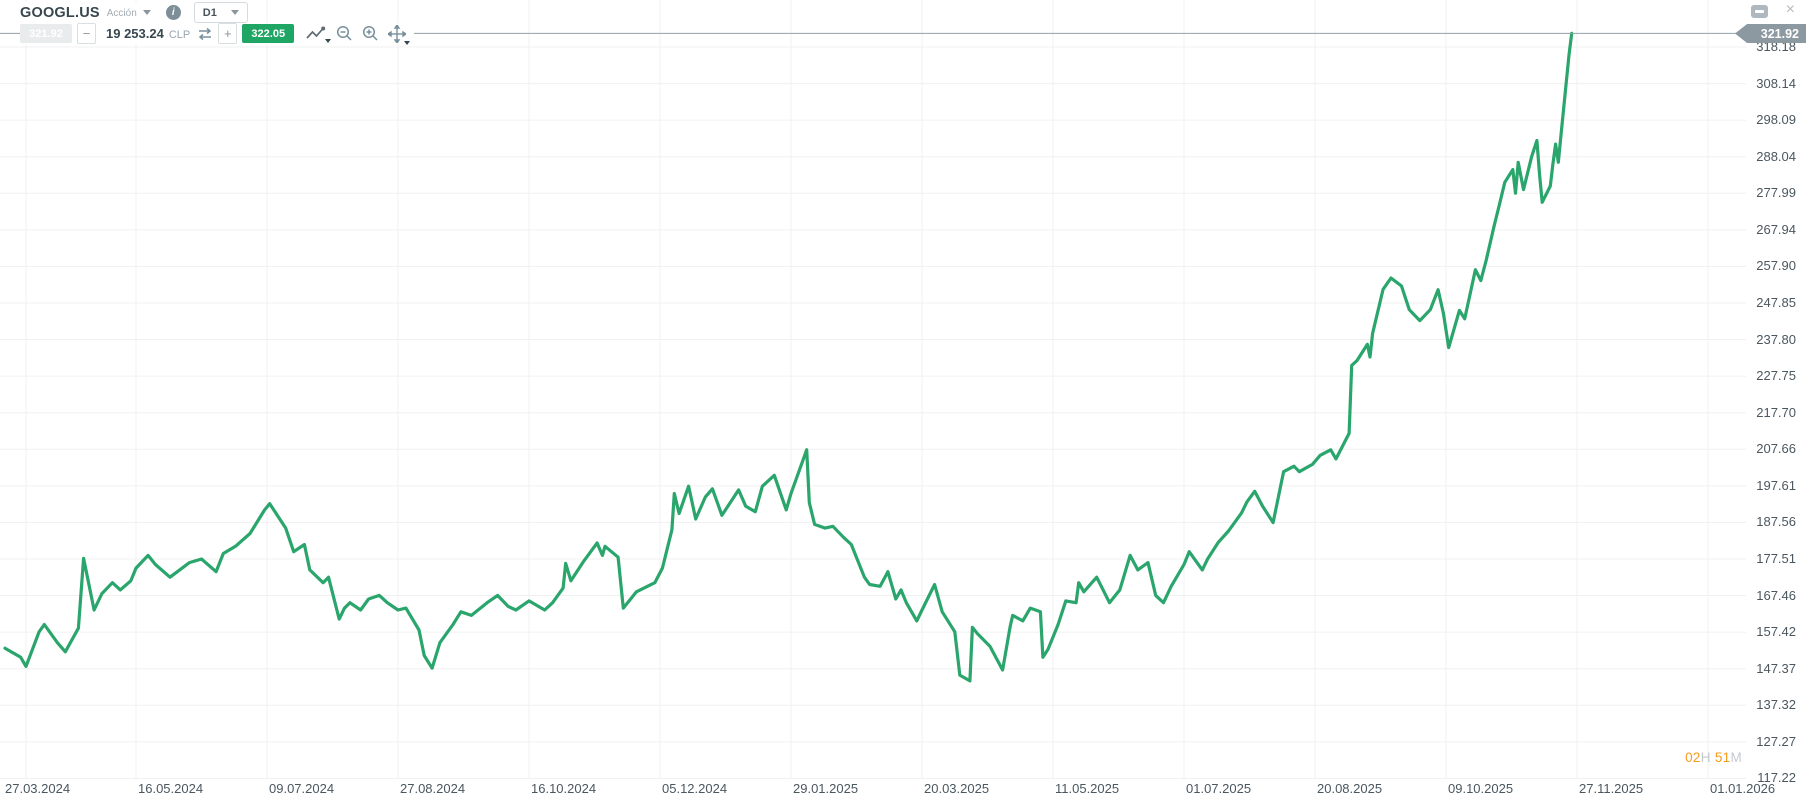 Image resolution: width=1806 pixels, height=801 pixels. I want to click on chart-type-caret-icon, so click(328, 41).